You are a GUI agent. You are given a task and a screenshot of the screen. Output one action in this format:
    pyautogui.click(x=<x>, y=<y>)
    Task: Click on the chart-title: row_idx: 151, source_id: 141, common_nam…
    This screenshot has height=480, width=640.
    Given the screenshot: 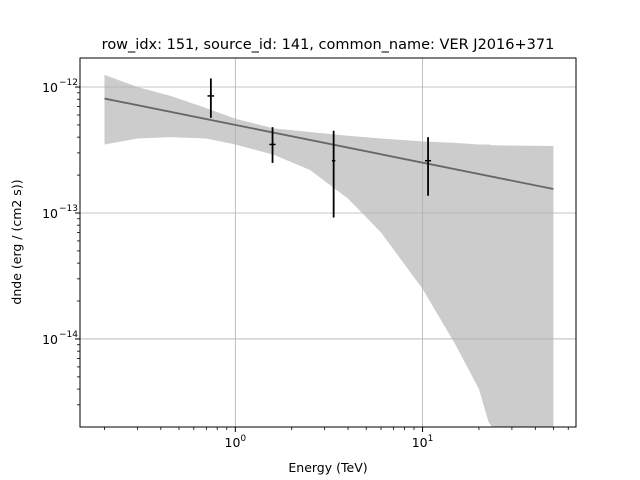 What is the action you would take?
    pyautogui.click(x=328, y=45)
    